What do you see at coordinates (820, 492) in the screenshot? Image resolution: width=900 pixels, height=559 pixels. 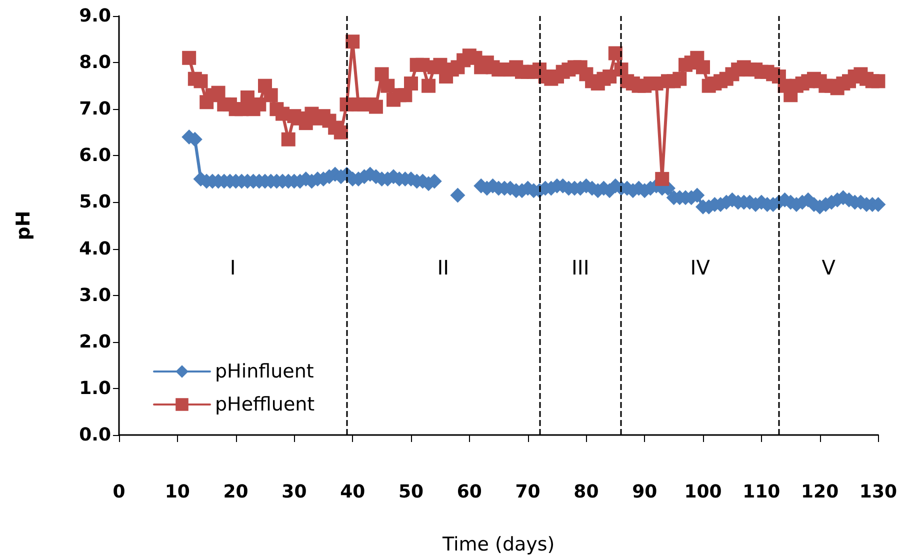 I see `x-tick-label: 120` at bounding box center [820, 492].